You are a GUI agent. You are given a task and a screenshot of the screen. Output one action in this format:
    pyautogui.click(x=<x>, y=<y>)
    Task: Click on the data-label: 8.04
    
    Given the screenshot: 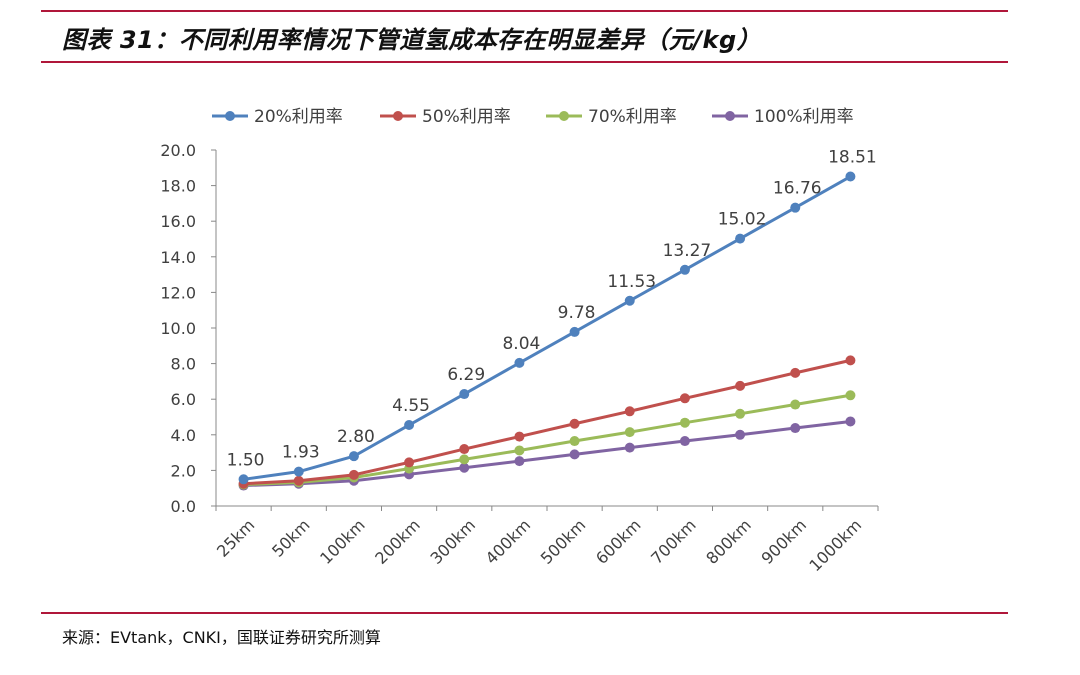 What is the action you would take?
    pyautogui.click(x=521, y=344)
    